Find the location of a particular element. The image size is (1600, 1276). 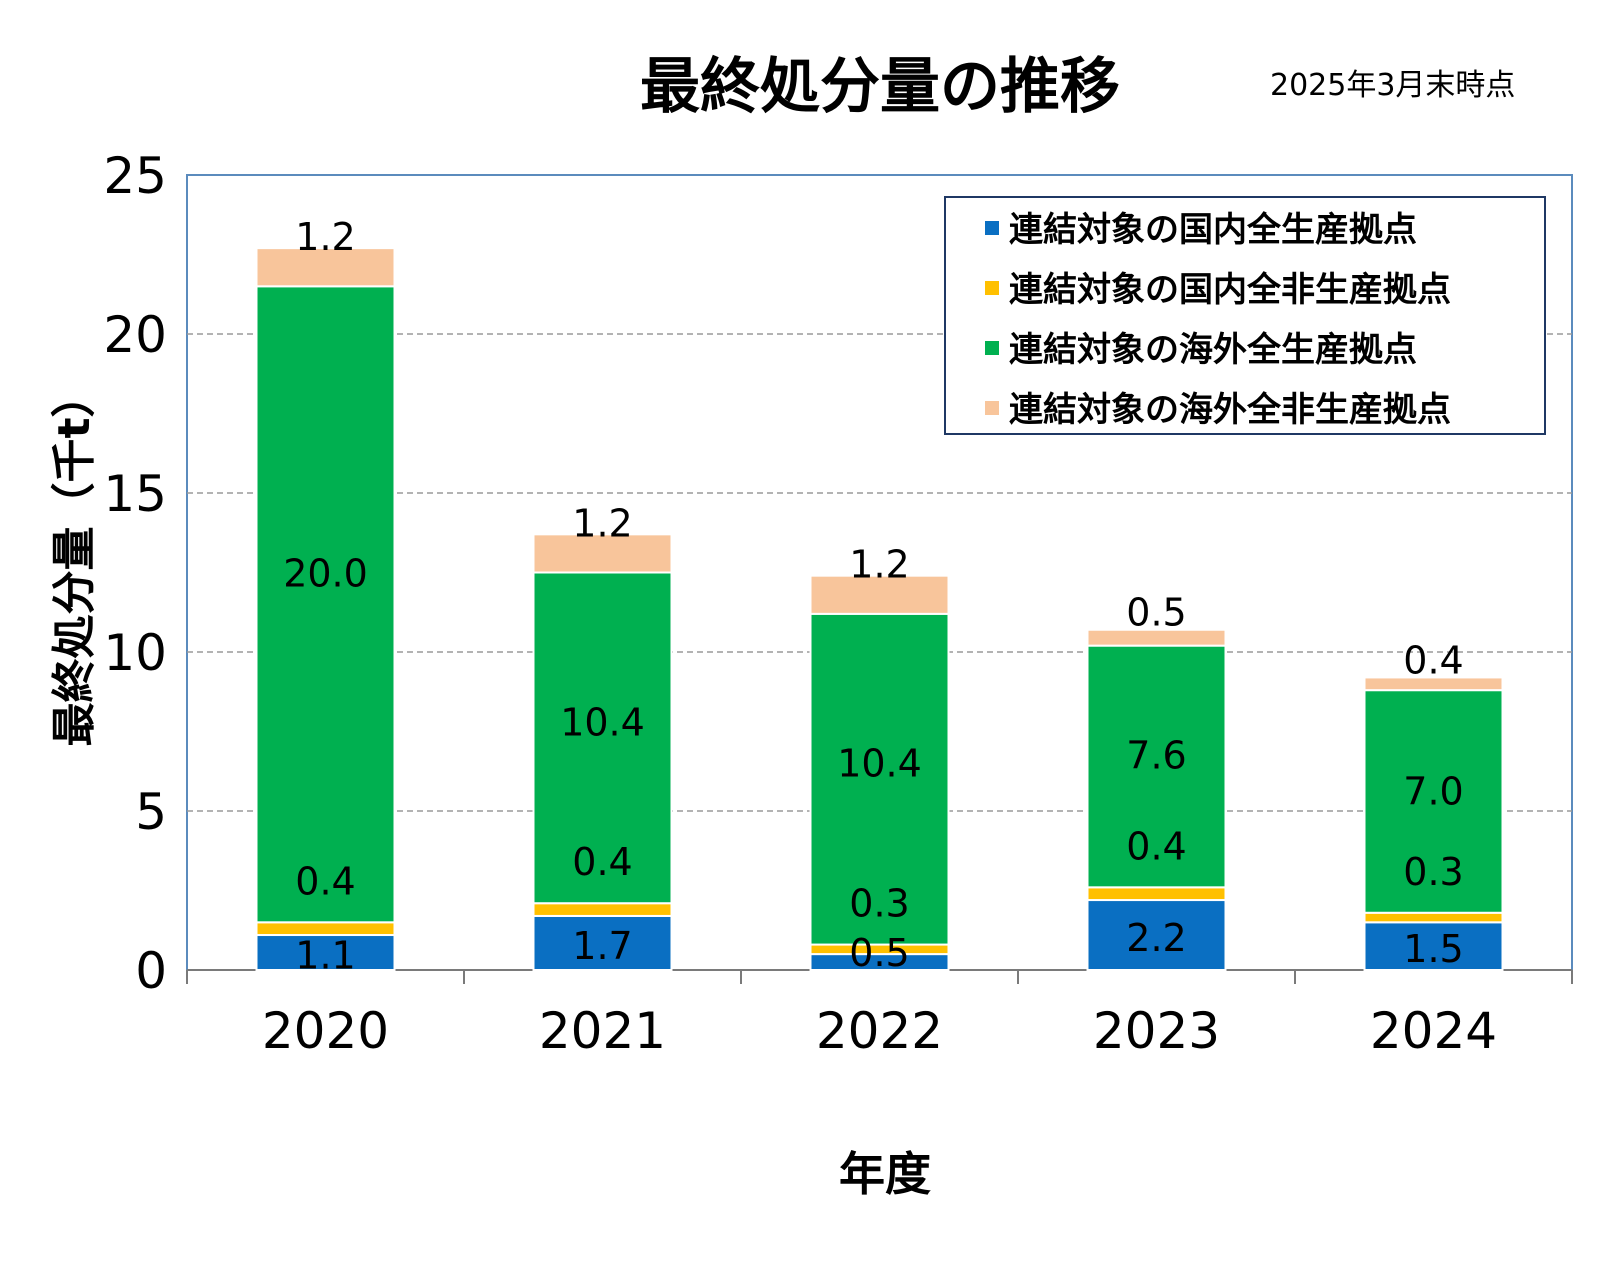

legend-item-4: 連結対象の海外全非生産拠点 is located at coordinates (1230, 410).